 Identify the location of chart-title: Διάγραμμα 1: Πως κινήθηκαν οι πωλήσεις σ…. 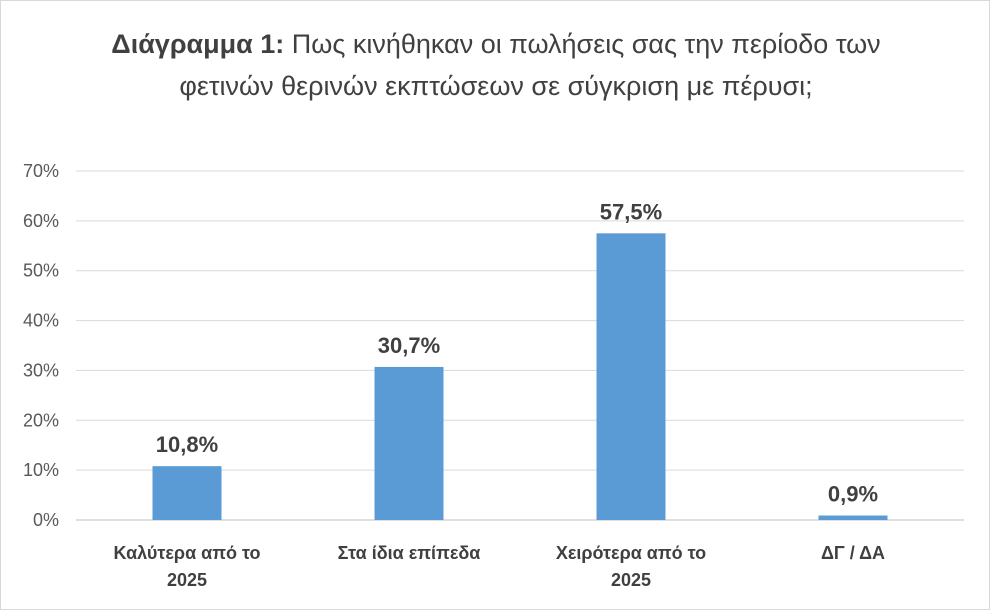
(496, 65).